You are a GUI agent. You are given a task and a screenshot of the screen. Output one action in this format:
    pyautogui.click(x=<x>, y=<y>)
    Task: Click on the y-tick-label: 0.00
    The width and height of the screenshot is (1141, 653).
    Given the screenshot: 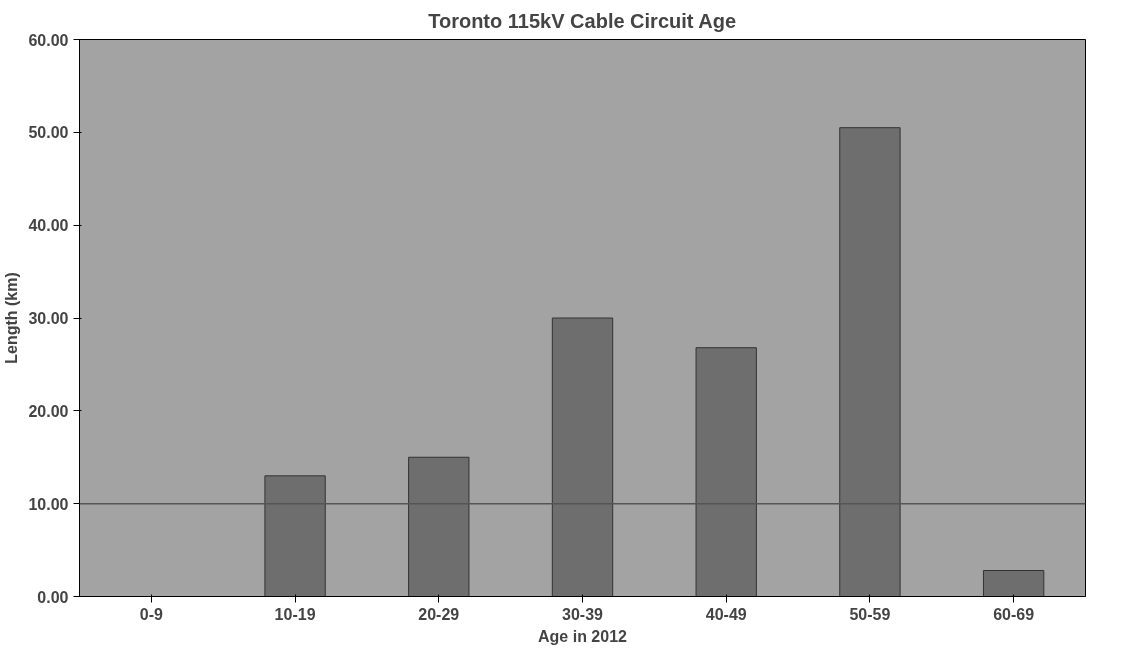 What is the action you would take?
    pyautogui.click(x=53, y=597)
    